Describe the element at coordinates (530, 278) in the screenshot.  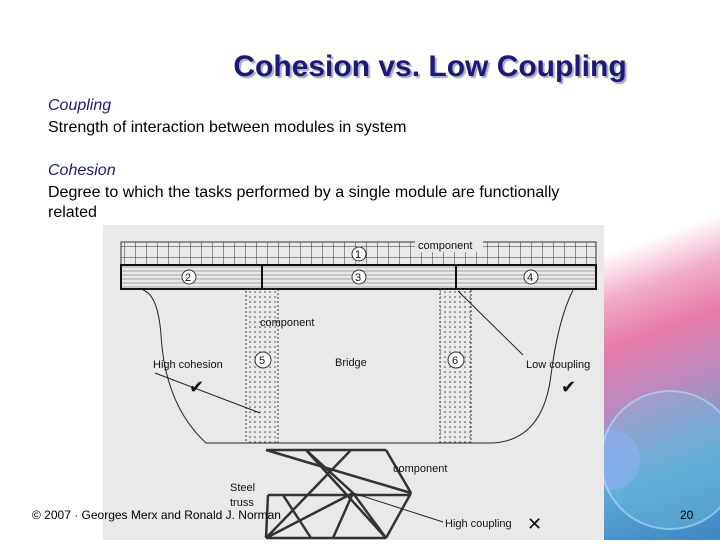
I see `number-4: 4` at that location.